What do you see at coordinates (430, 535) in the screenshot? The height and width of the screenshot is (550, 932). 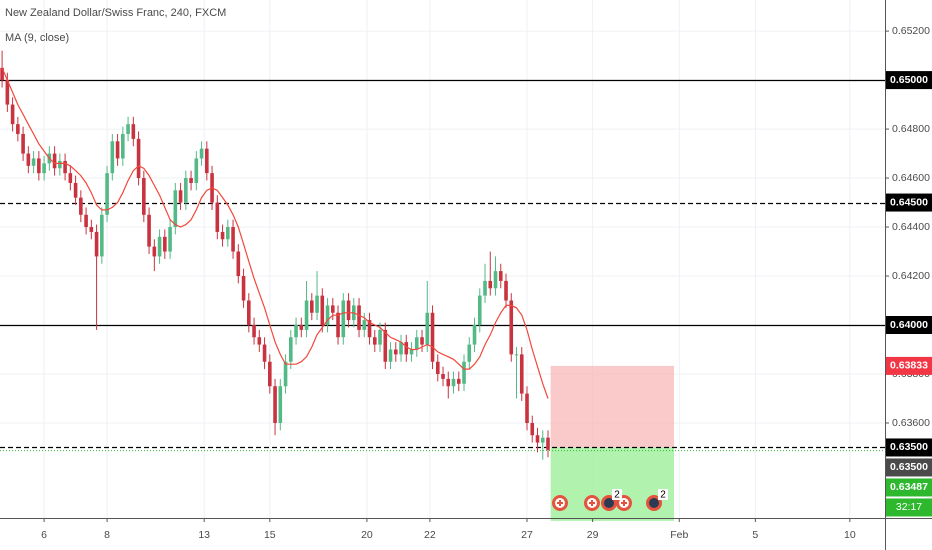 I see `x-tick-label: 22` at bounding box center [430, 535].